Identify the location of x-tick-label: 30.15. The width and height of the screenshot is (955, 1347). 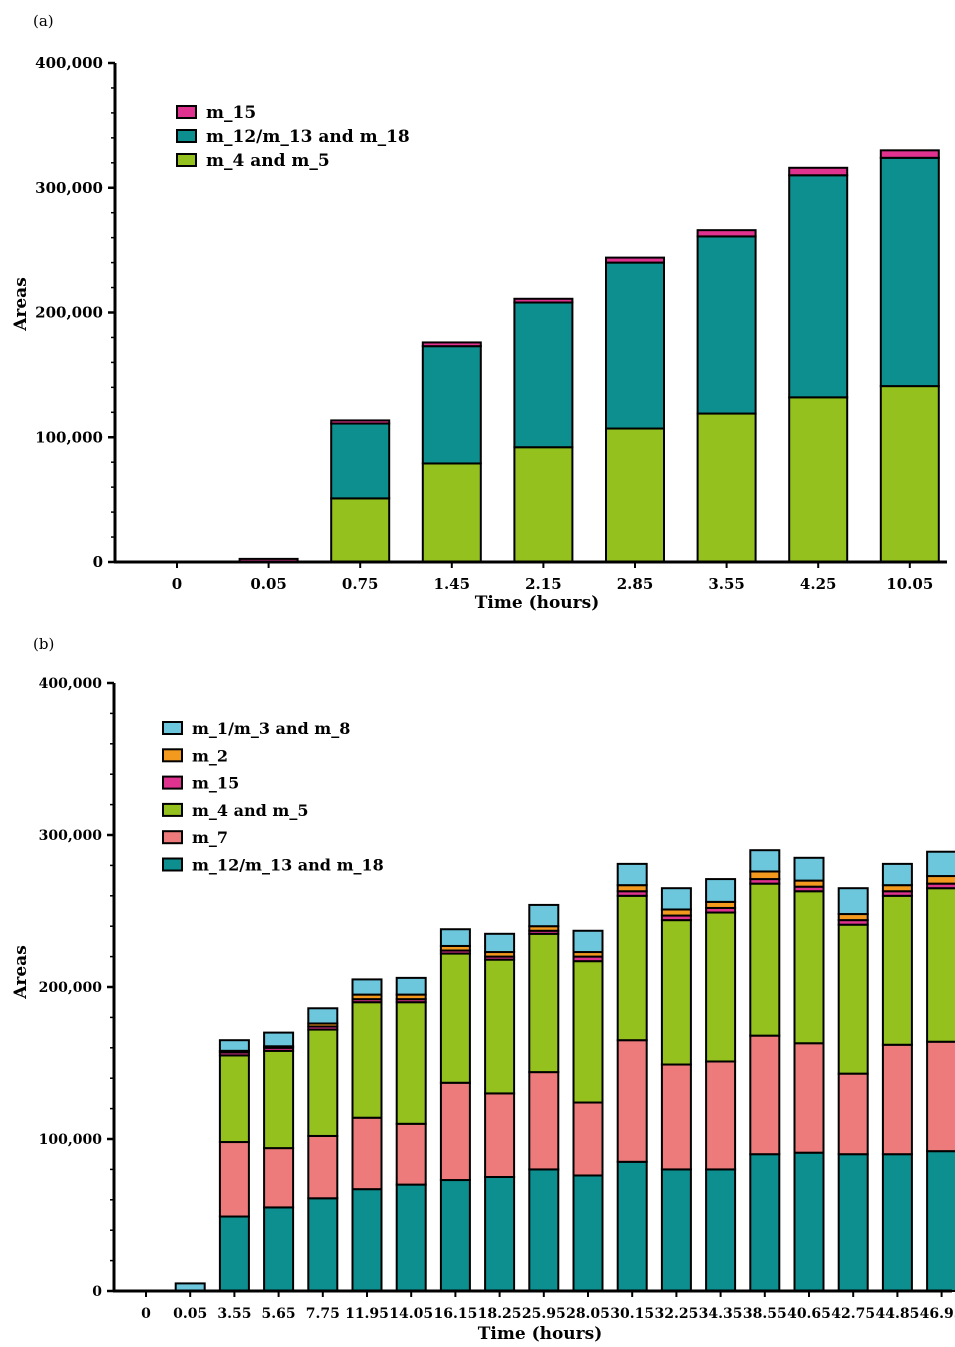
(632, 1314).